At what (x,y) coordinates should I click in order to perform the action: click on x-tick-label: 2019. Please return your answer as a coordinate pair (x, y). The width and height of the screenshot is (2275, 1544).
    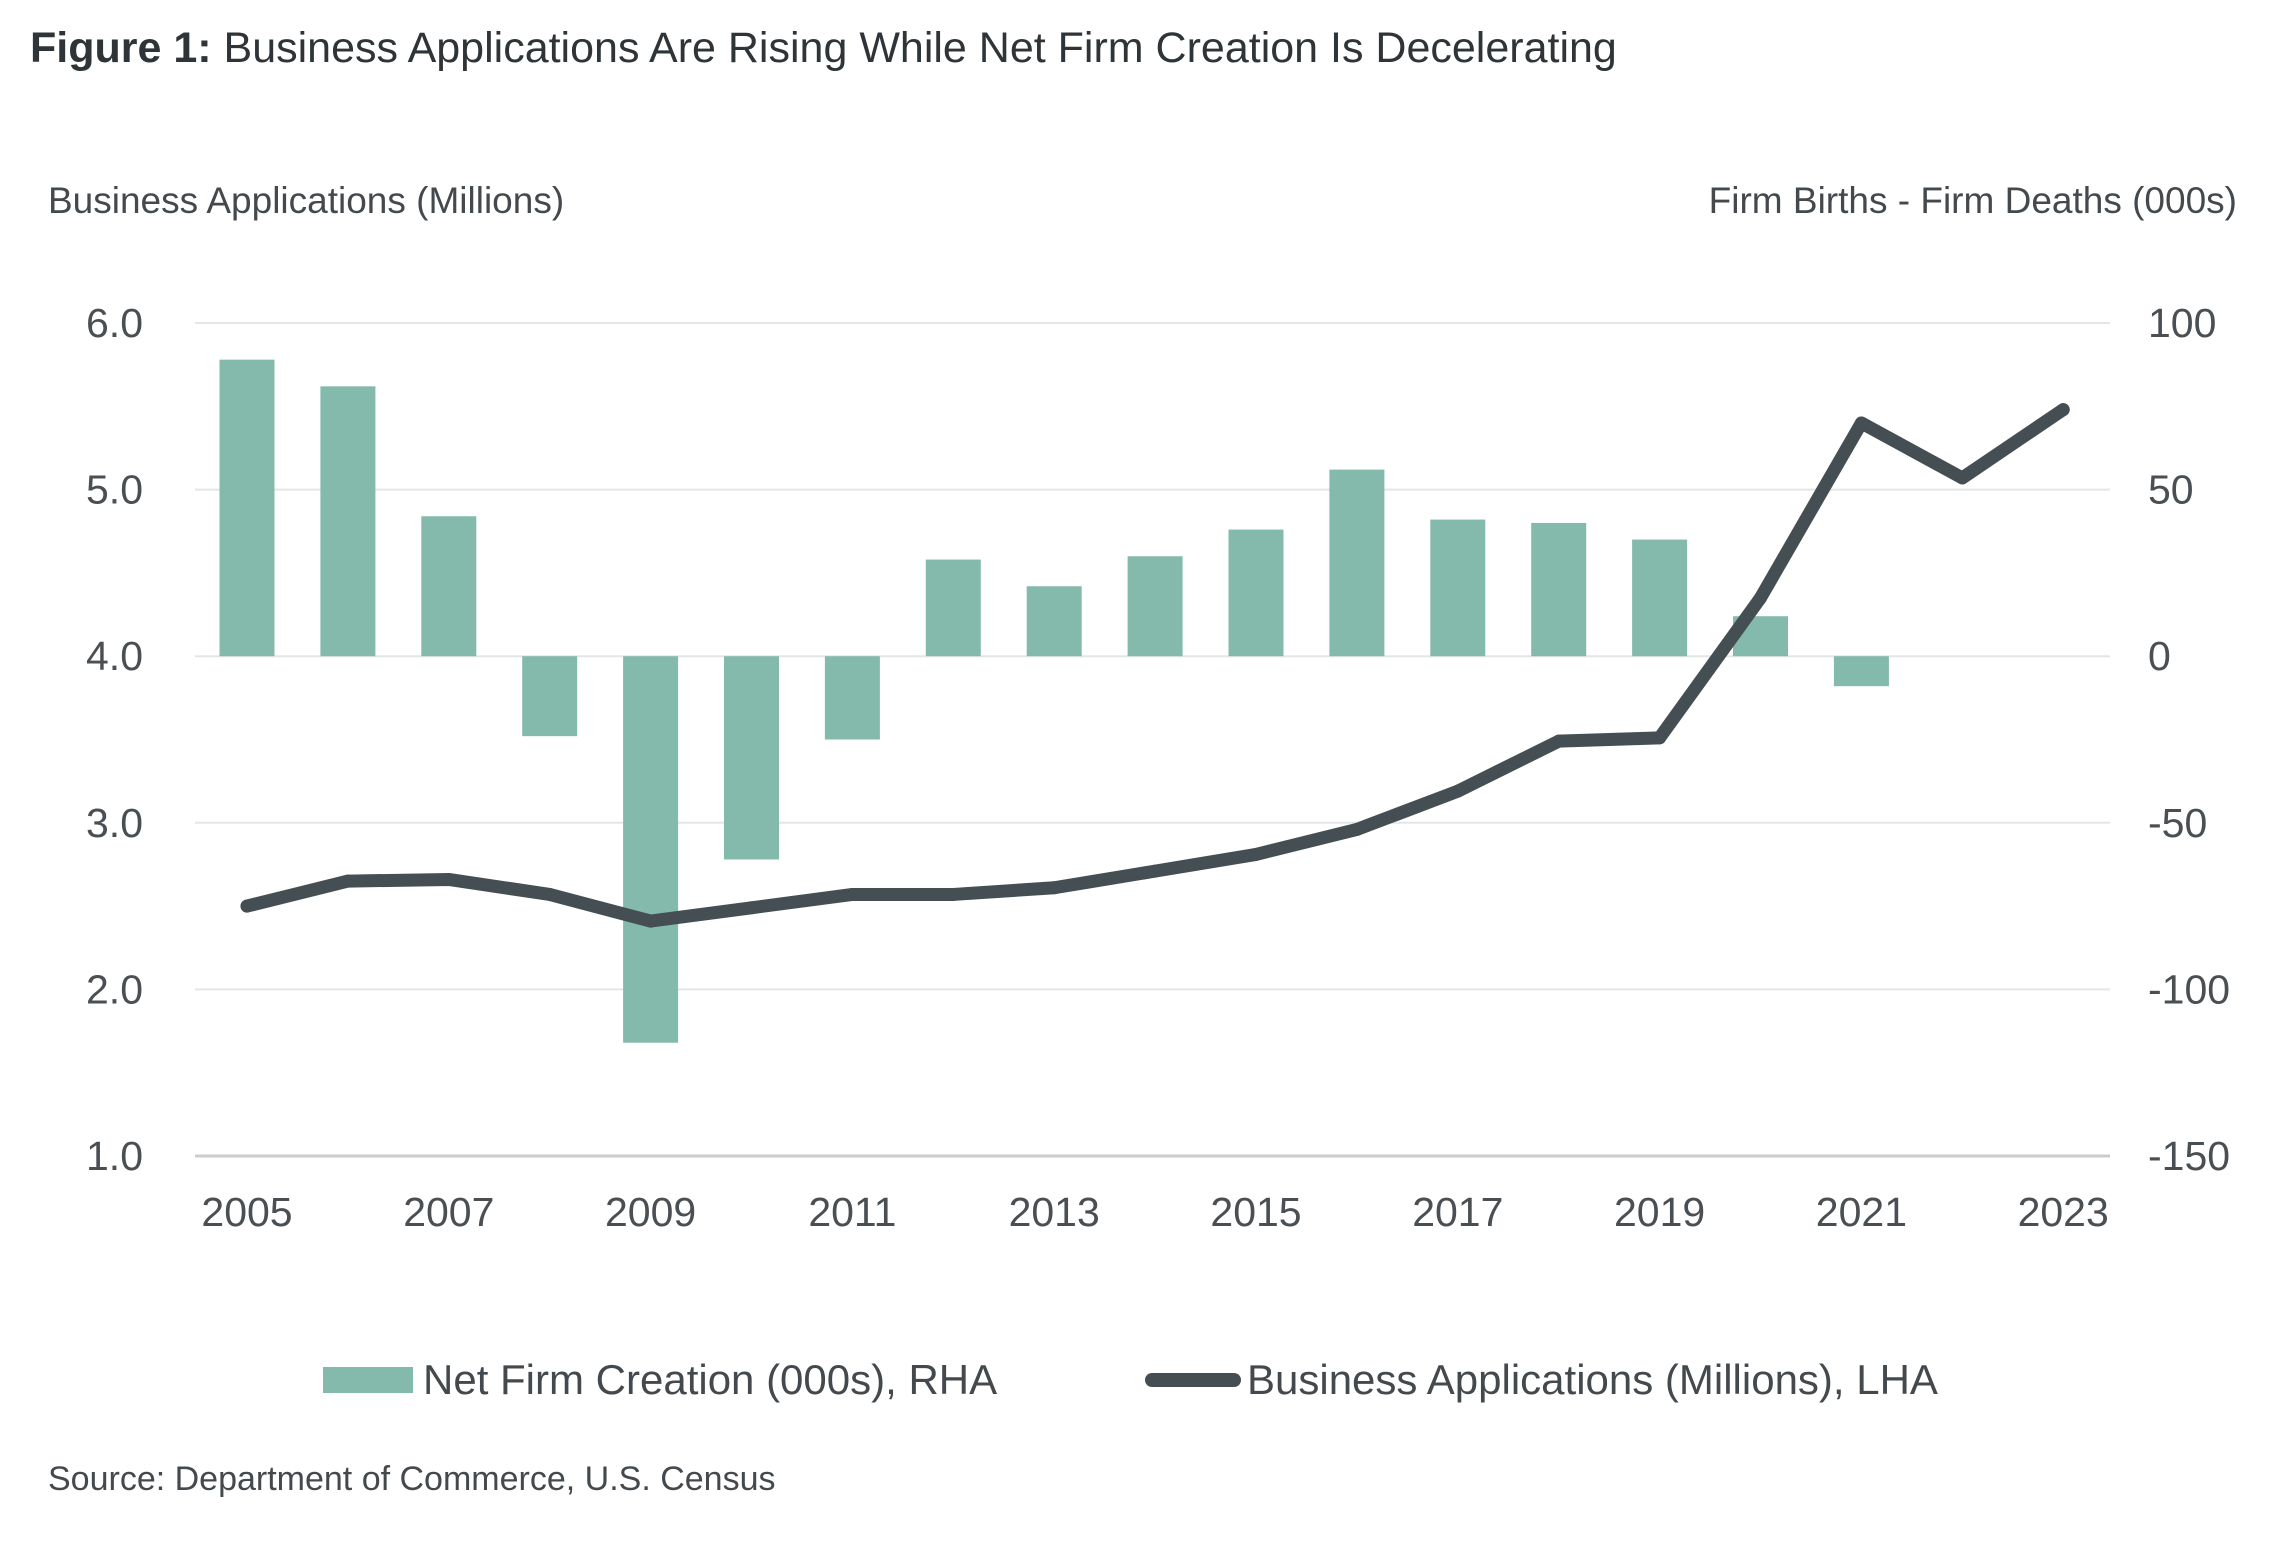
    Looking at the image, I should click on (1659, 1212).